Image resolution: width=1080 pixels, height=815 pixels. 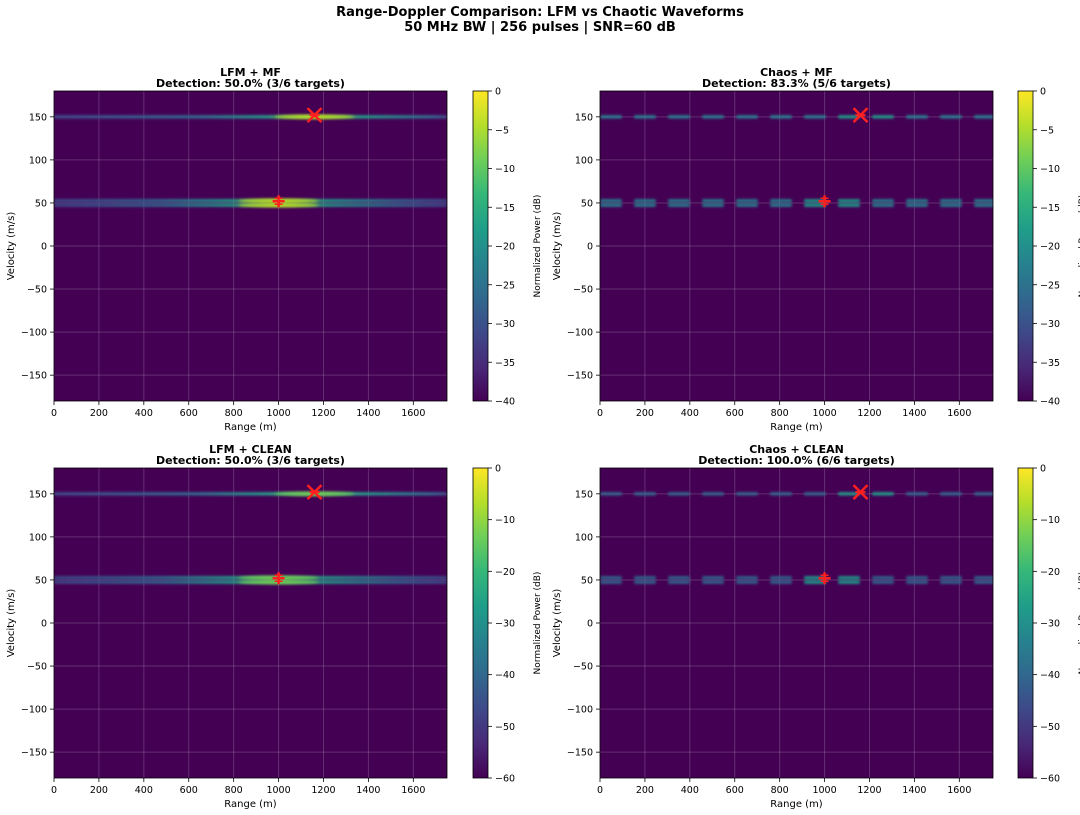 What do you see at coordinates (1050, 285) in the screenshot?
I see `colorbar-tick-label: −25` at bounding box center [1050, 285].